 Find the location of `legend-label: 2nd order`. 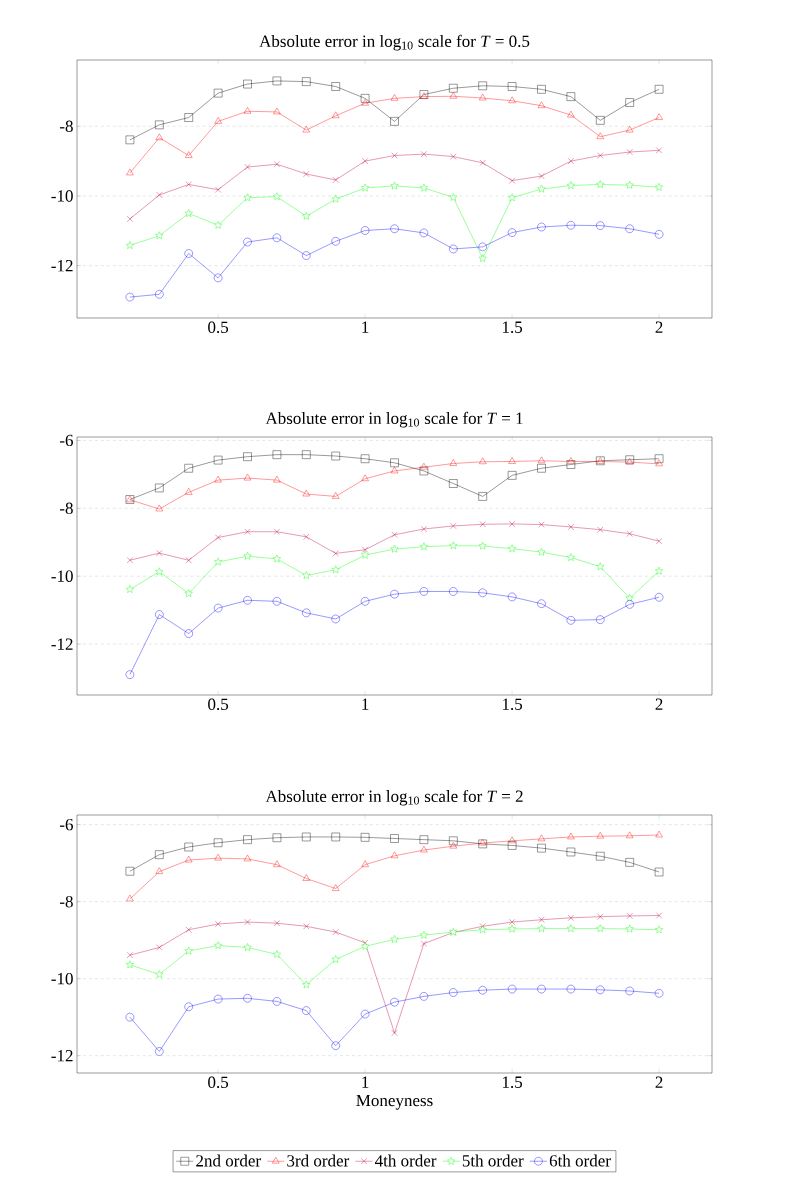

legend-label: 2nd order is located at coordinates (228, 1160).